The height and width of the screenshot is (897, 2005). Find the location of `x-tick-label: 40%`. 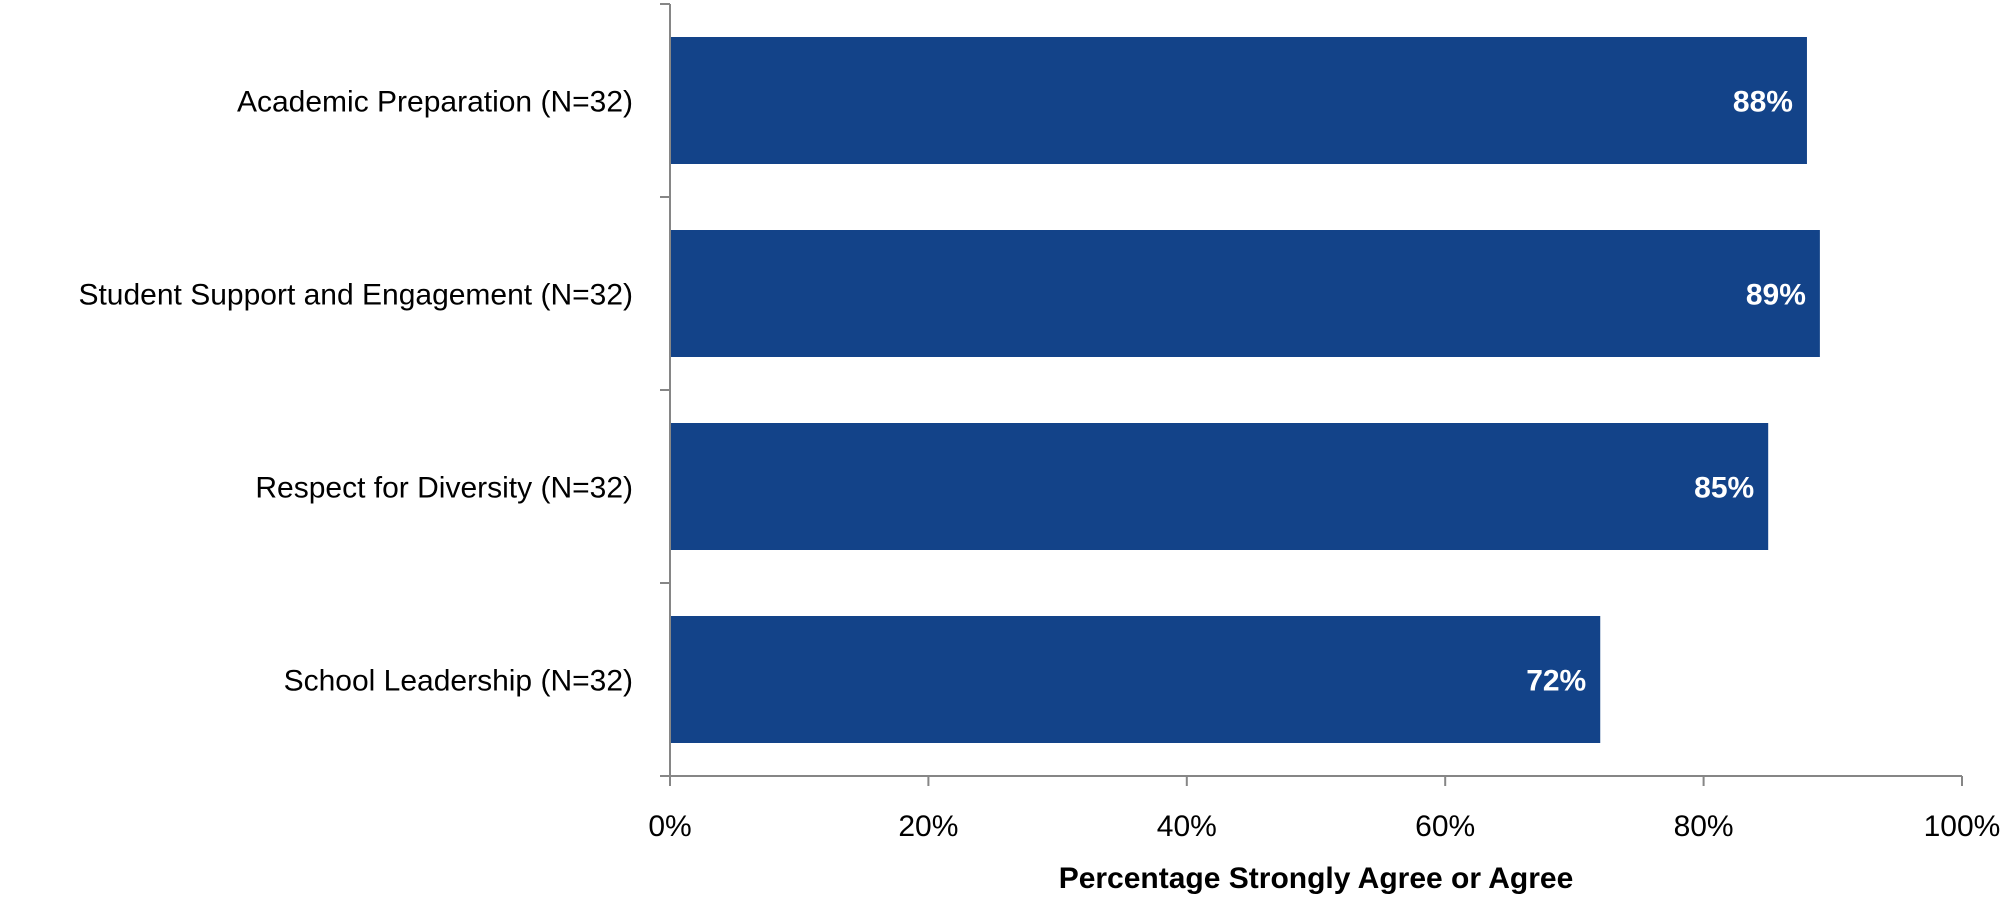

x-tick-label: 40% is located at coordinates (1187, 826).